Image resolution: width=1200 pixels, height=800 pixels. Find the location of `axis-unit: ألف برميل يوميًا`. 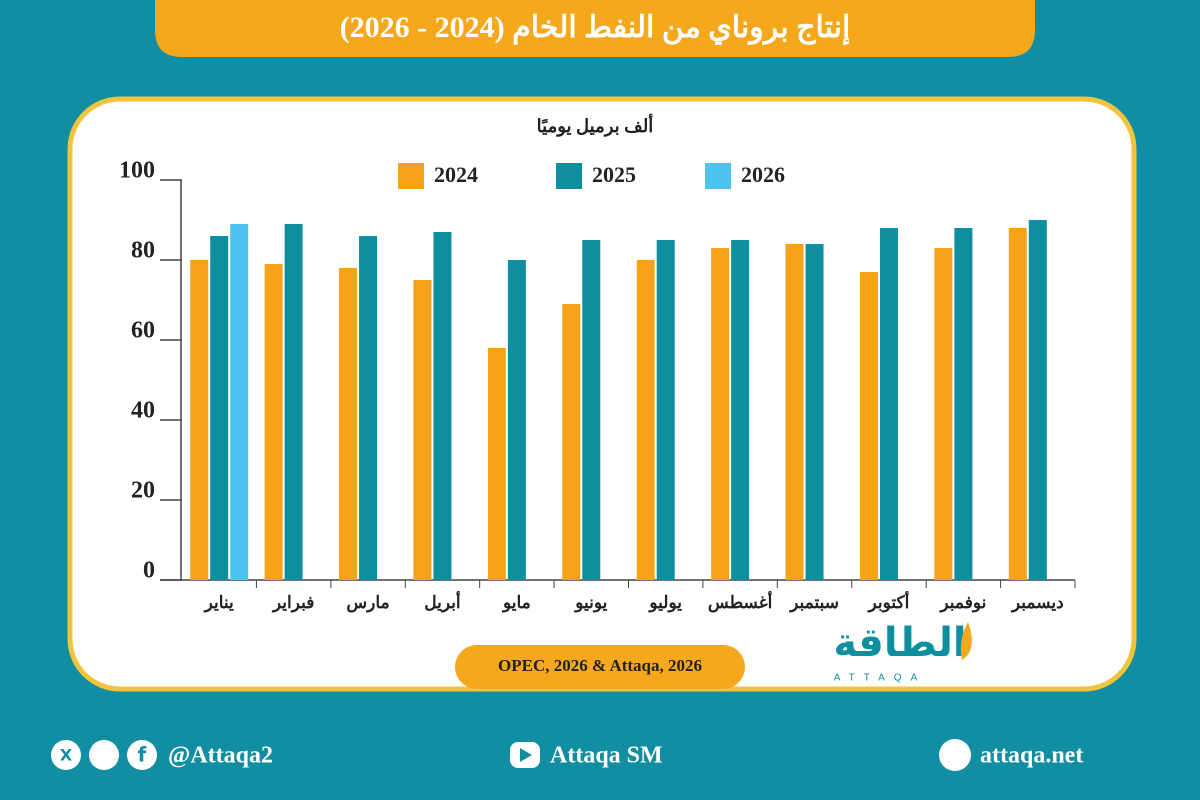

axis-unit: ألف برميل يوميًا is located at coordinates (595, 125).